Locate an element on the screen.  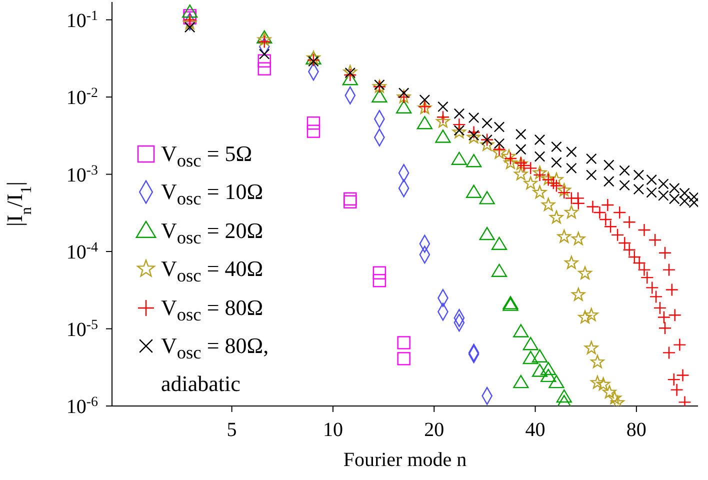
legend-label: V$_{osc}$ = 80Ω, adiabatic is located at coordinates (215, 365).